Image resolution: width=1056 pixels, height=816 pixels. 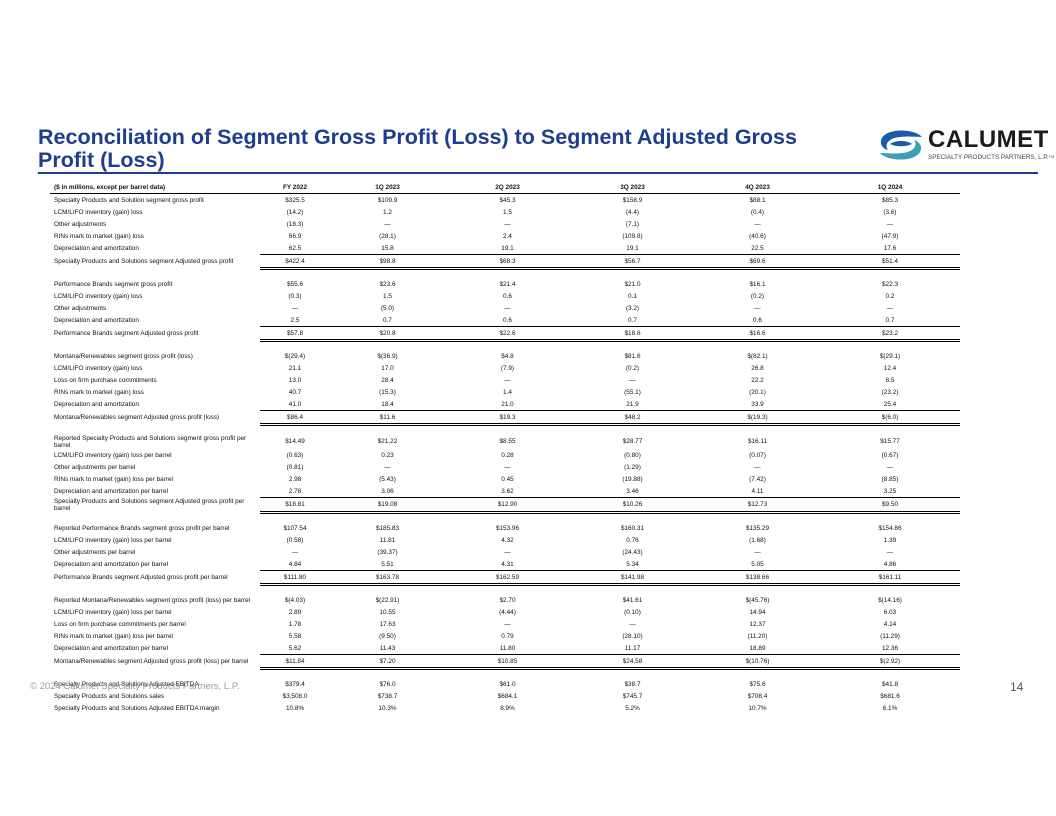 I want to click on row-value: (40.6), so click(x=757, y=236).